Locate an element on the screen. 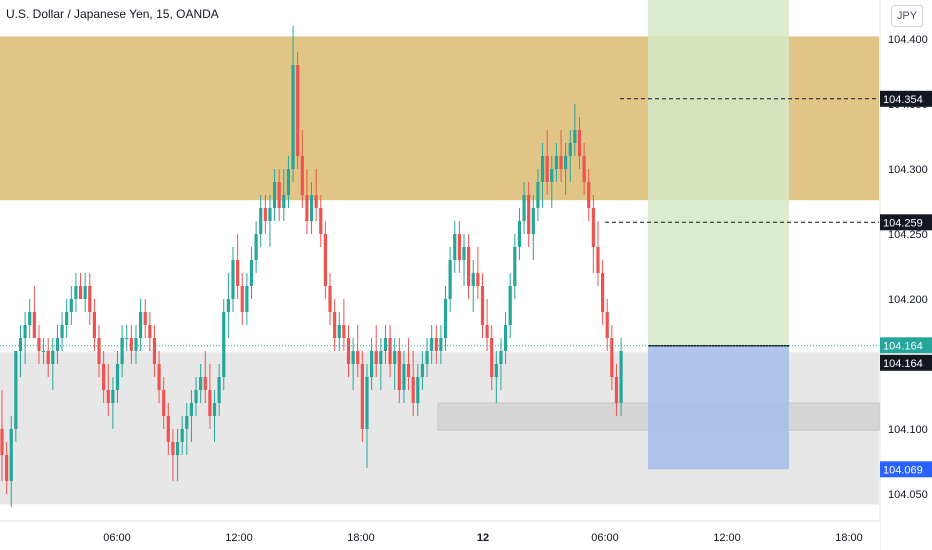  position-loss-area is located at coordinates (718, 407).